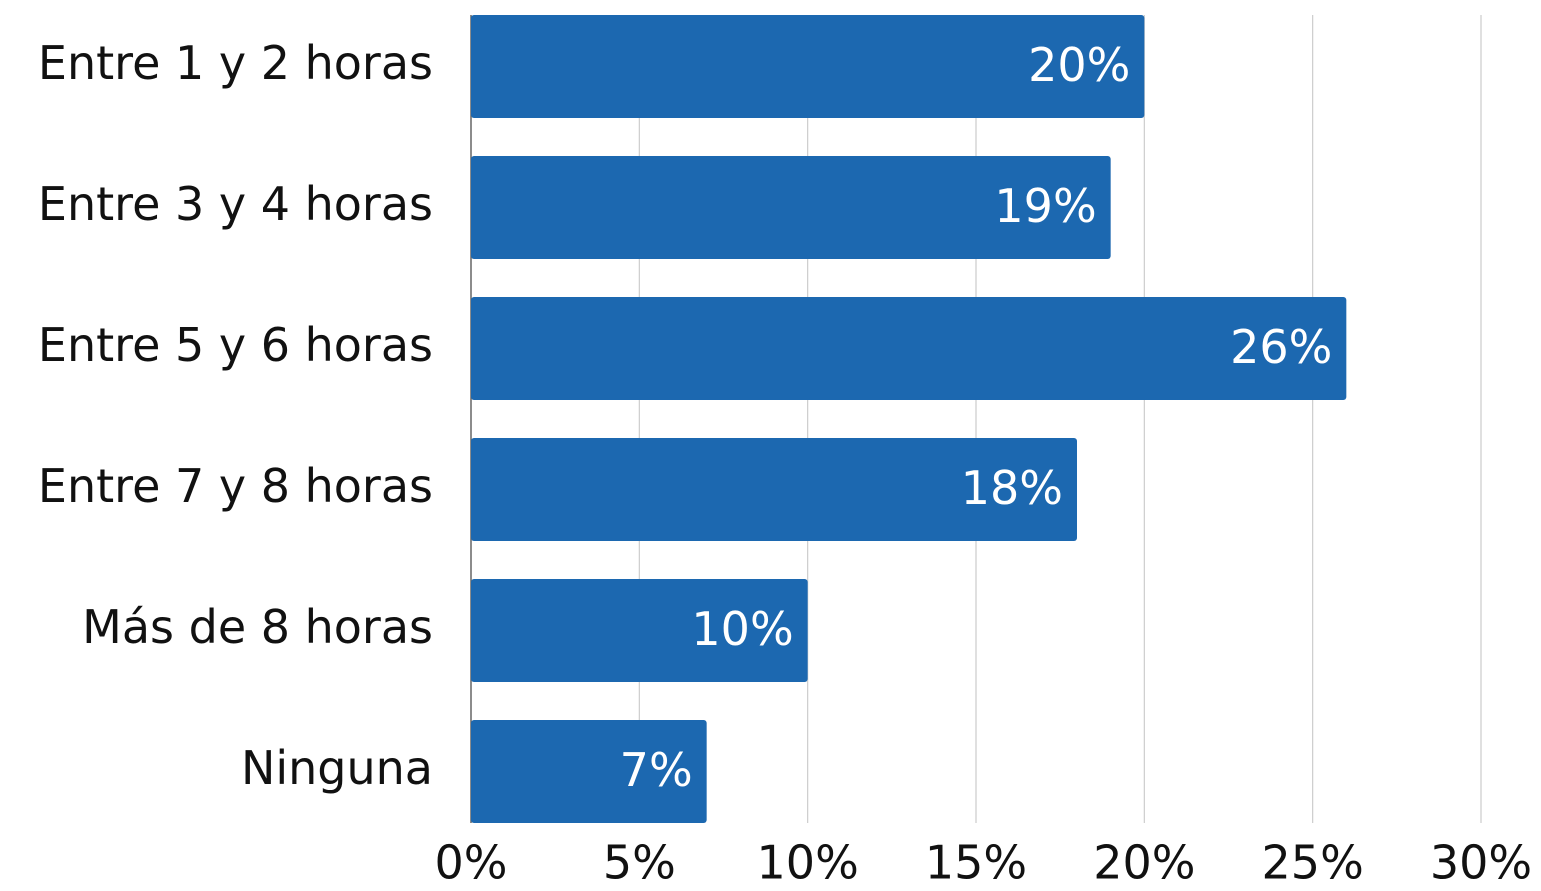 This screenshot has height=891, width=1541. Describe the element at coordinates (1045, 206) in the screenshot. I see `value-label: 19%` at that location.